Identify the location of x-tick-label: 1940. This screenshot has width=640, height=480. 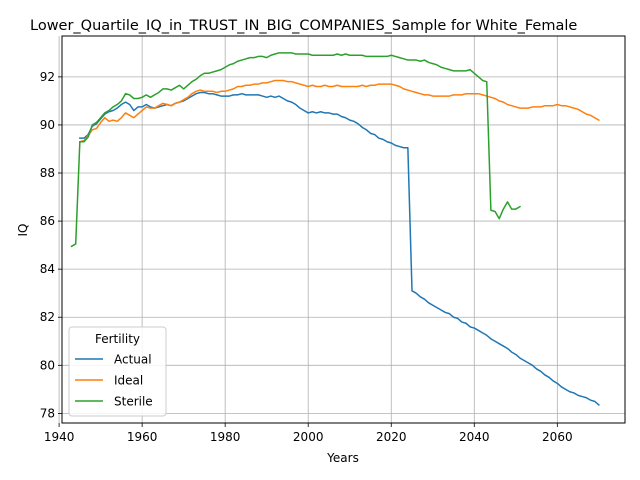
(59, 437).